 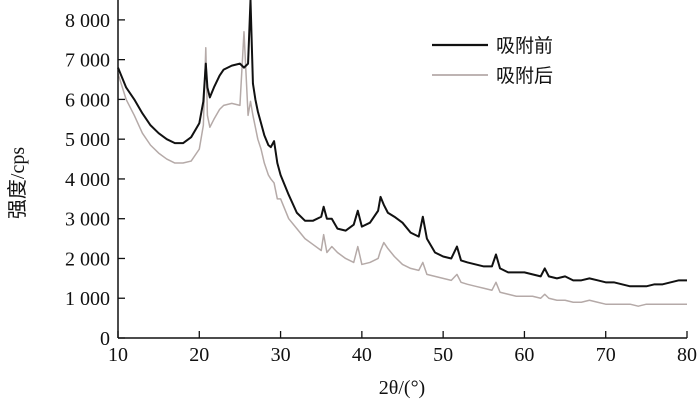 What do you see at coordinates (118, 355) in the screenshot?
I see `x-tick-label: 10` at bounding box center [118, 355].